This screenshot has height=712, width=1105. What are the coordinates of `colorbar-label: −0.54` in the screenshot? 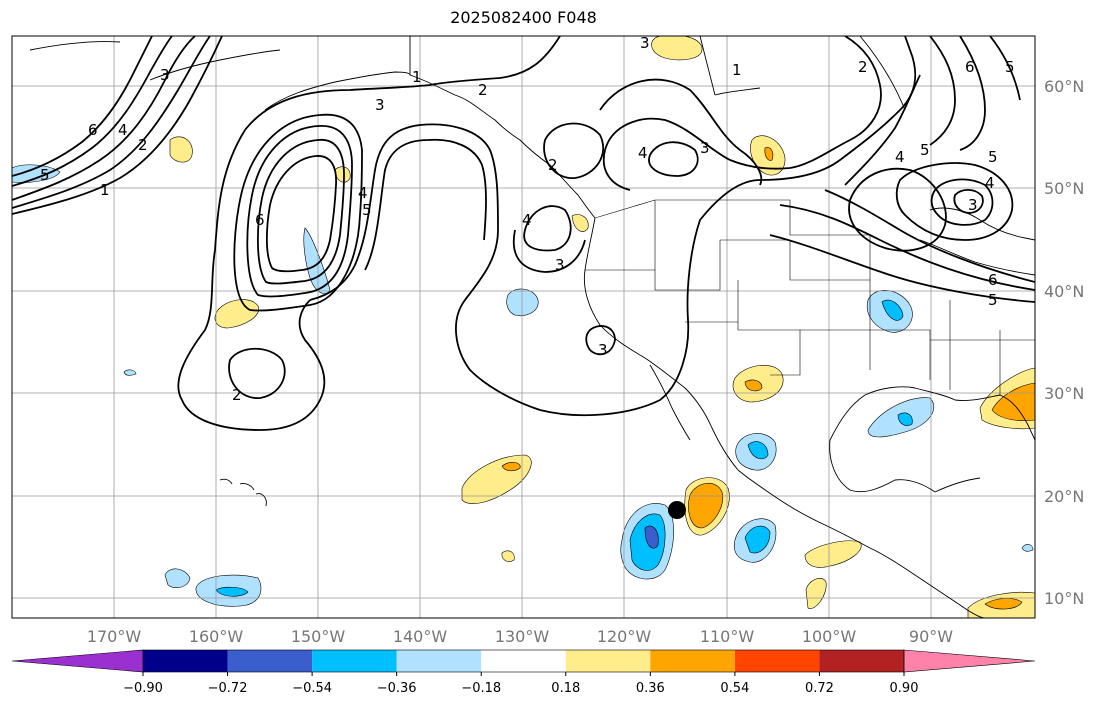 It's located at (312, 688).